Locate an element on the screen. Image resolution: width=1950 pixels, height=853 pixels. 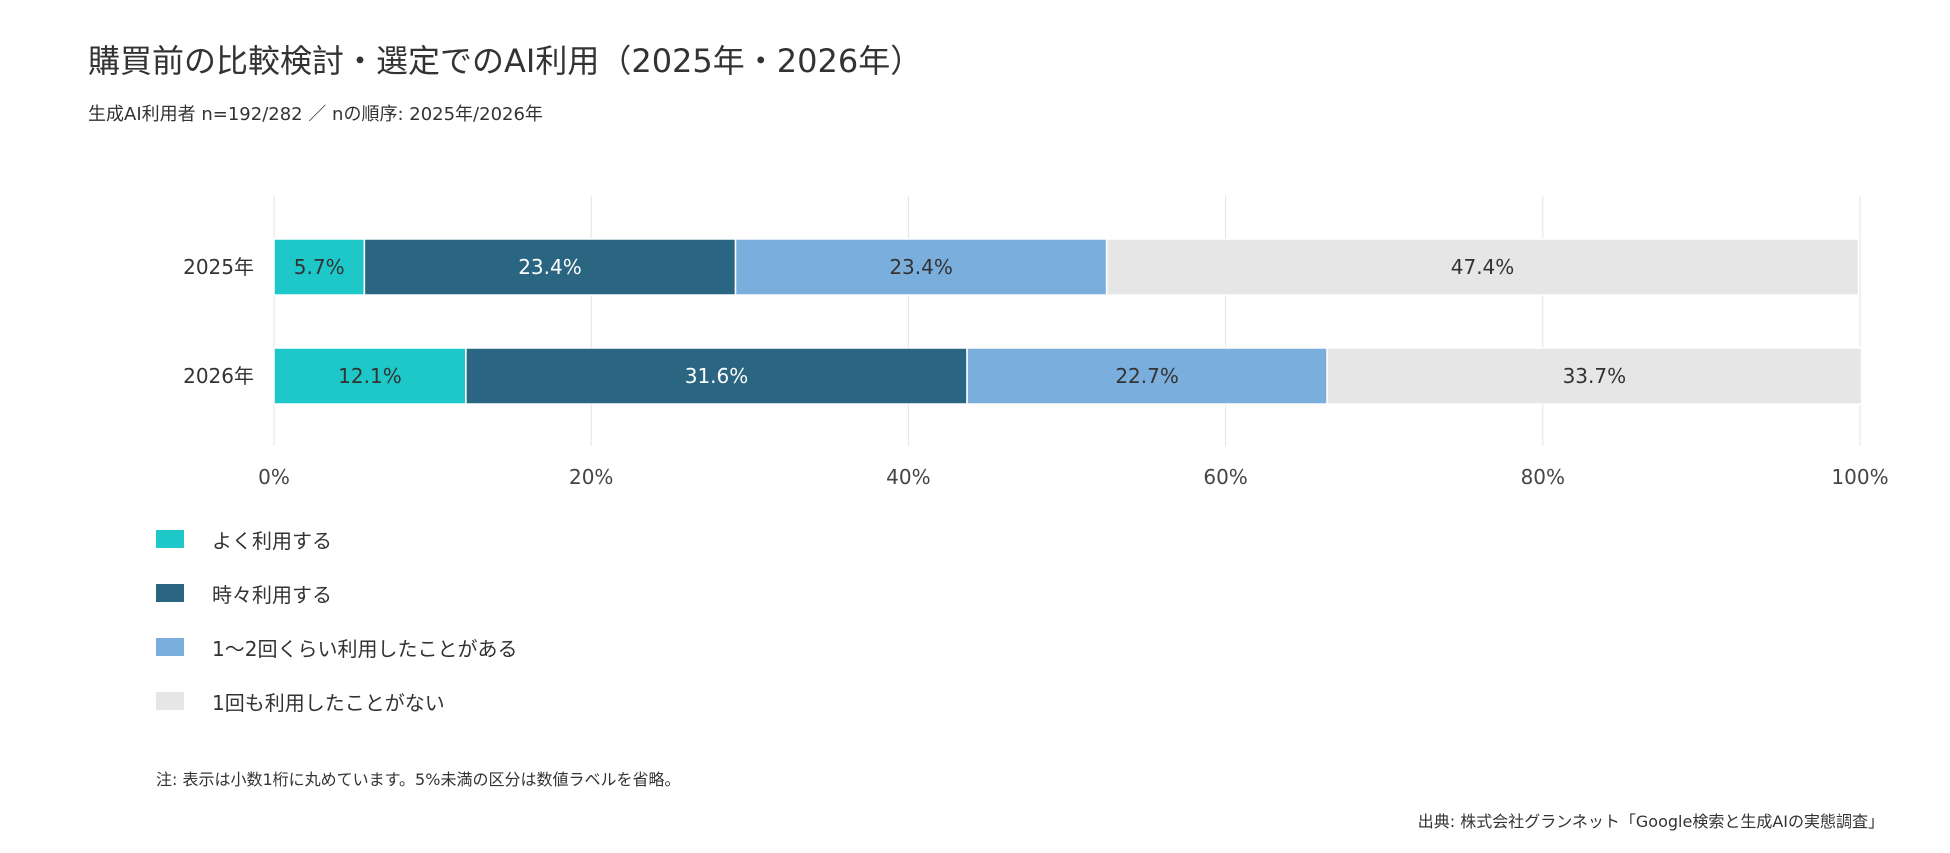
legend-item-once-or-twice: 1〜2回くらい利用したことがある is located at coordinates (336, 647).